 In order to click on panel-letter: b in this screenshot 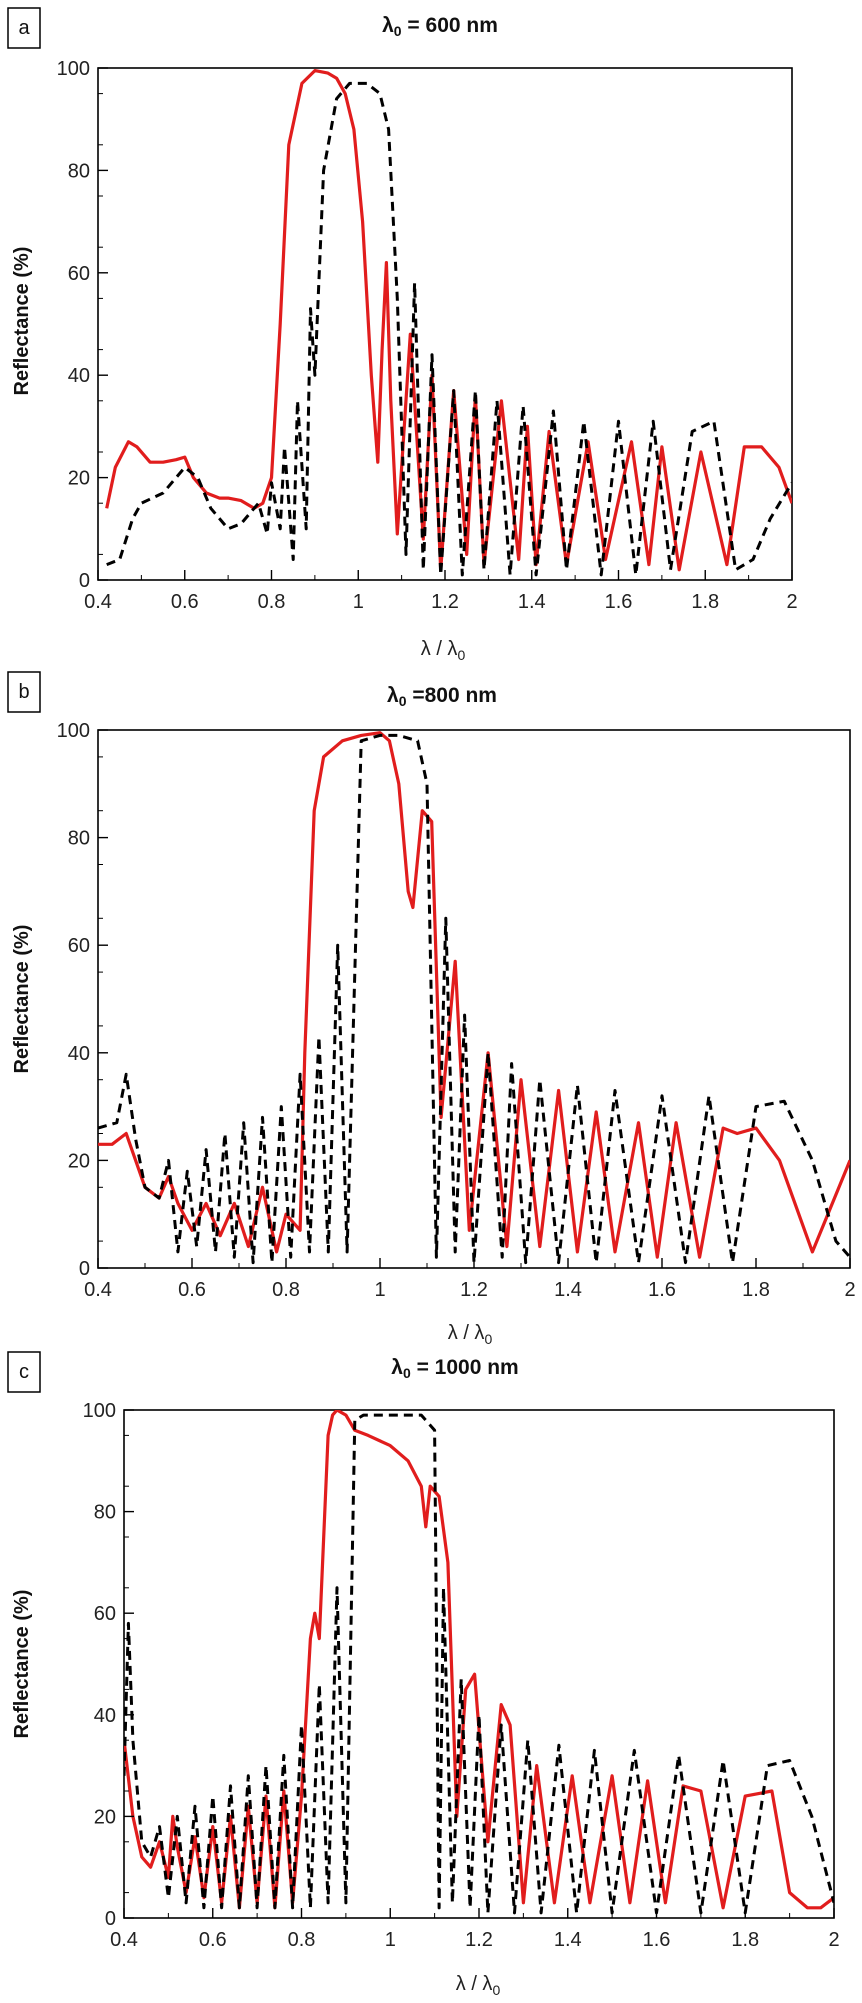, I will do `click(23, 692)`.